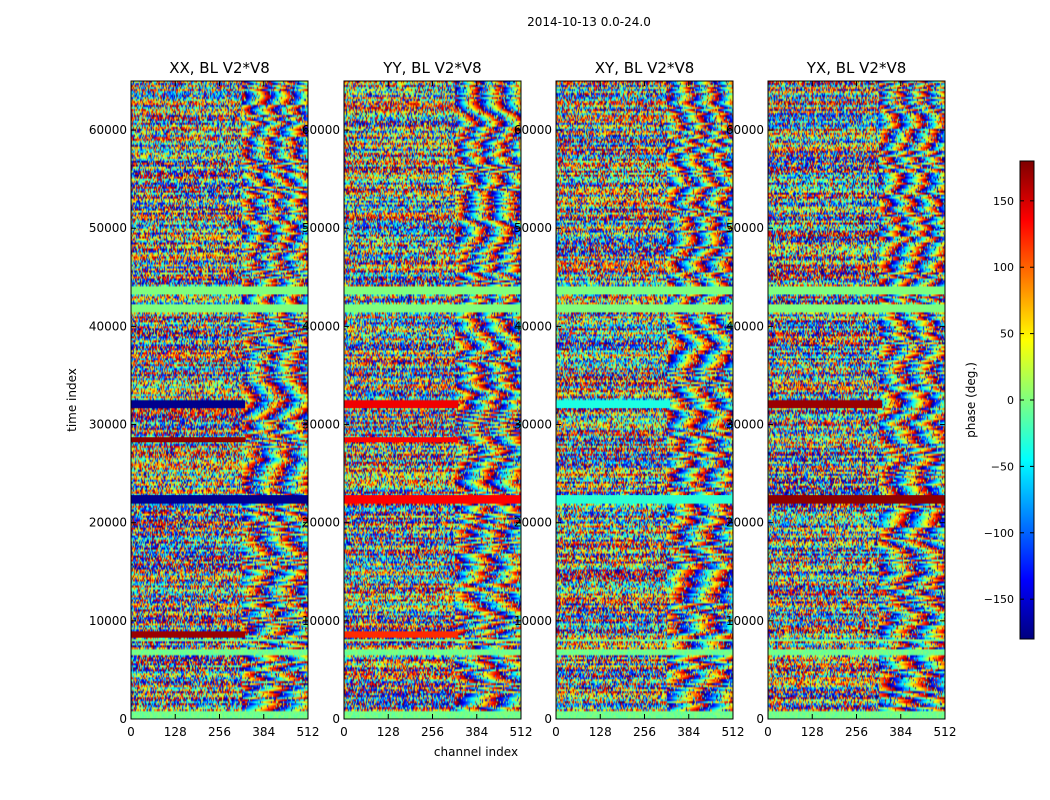 The width and height of the screenshot is (1050, 800). Describe the element at coordinates (72, 400) in the screenshot. I see `y-axis-label: time index` at that location.